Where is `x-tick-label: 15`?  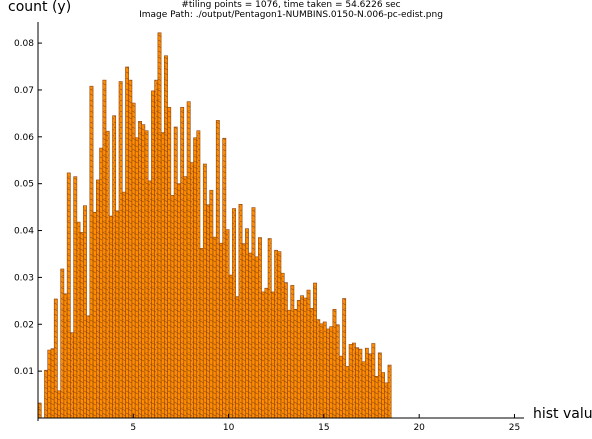
x-tick-label: 15 is located at coordinates (323, 428).